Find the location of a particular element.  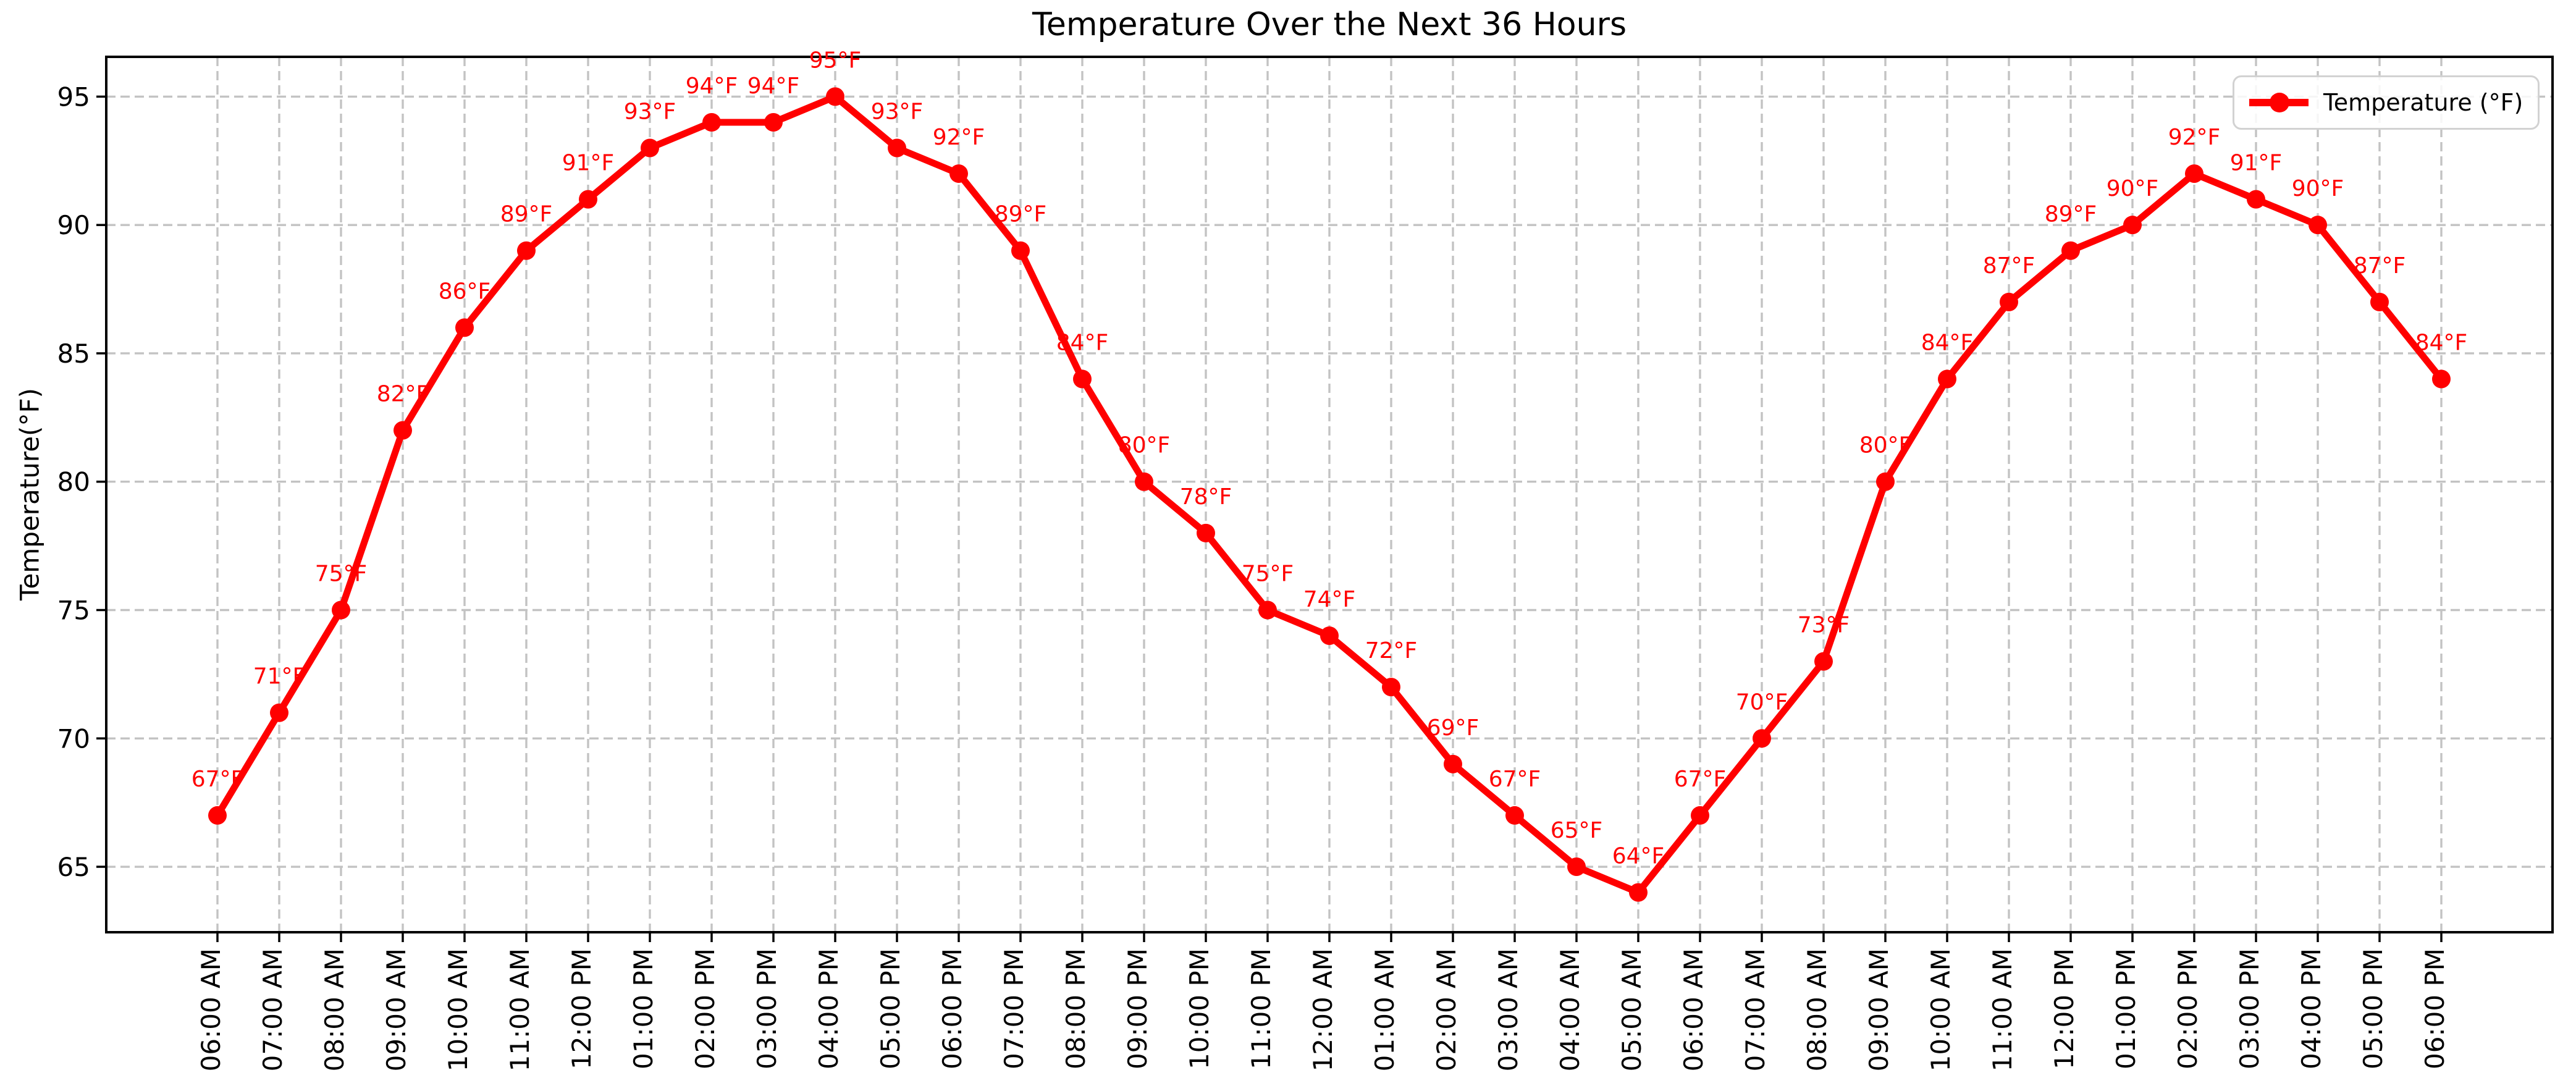

x-tick-label: 12:00 PM is located at coordinates (581, 1008).